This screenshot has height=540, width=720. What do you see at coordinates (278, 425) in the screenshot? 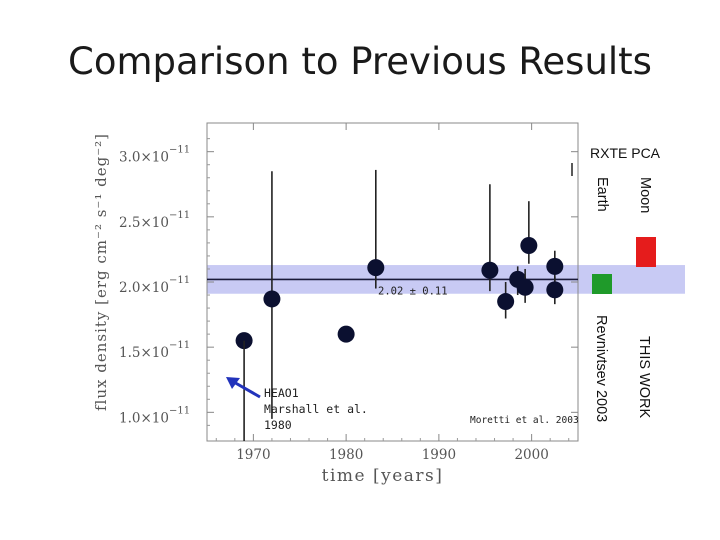
I see `hea01-label-line: 1980` at bounding box center [278, 425].